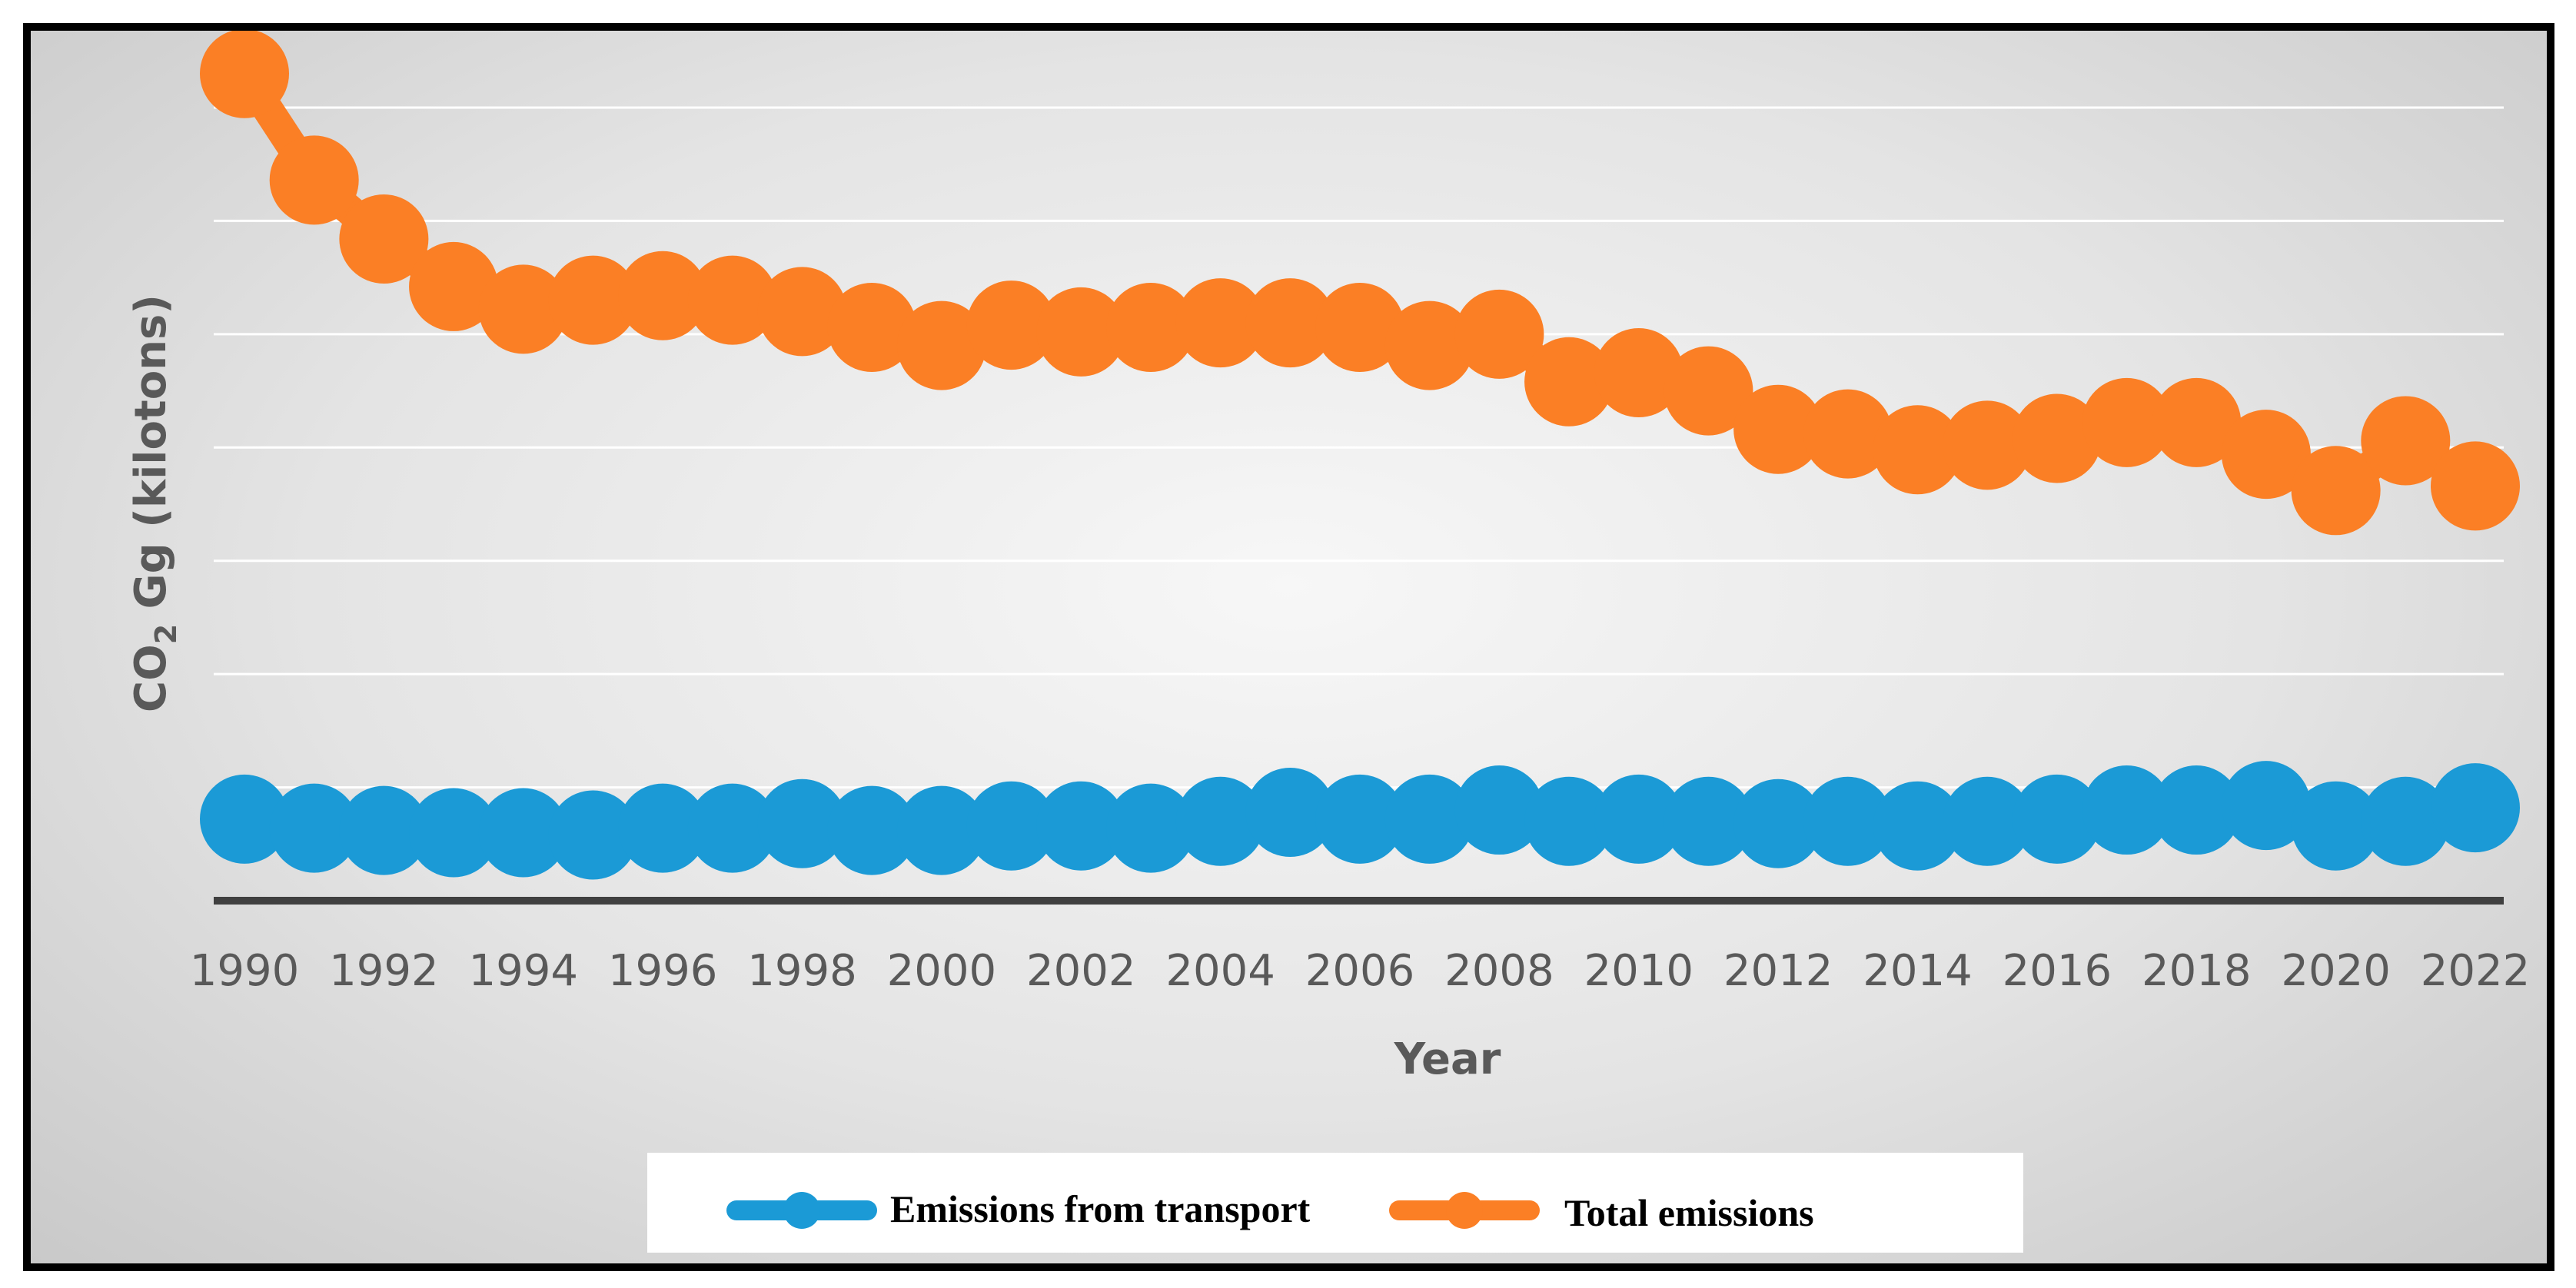  I want to click on x-tick-label-1996: 1996, so click(663, 971).